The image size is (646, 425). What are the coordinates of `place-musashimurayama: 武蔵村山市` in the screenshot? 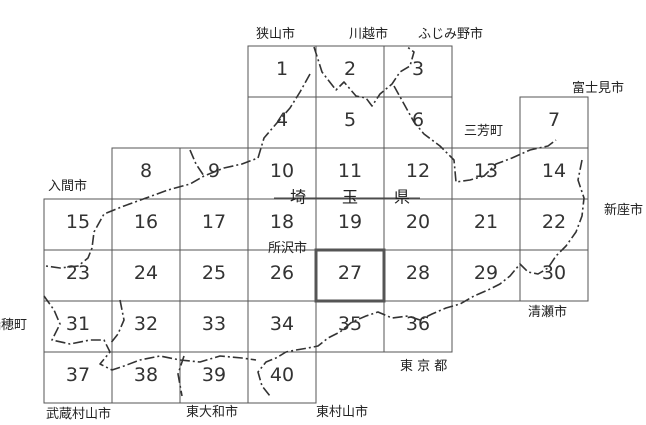 It's located at (78, 414).